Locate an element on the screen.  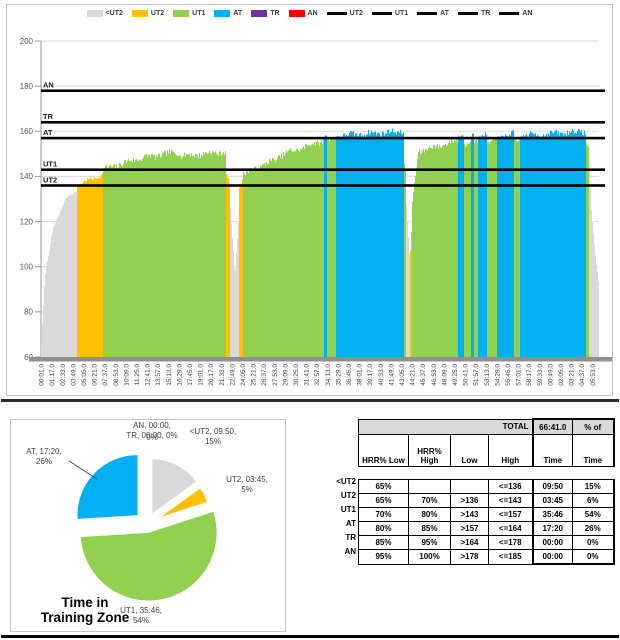
svg-text: 50:41.0 is located at coordinates (466, 375).